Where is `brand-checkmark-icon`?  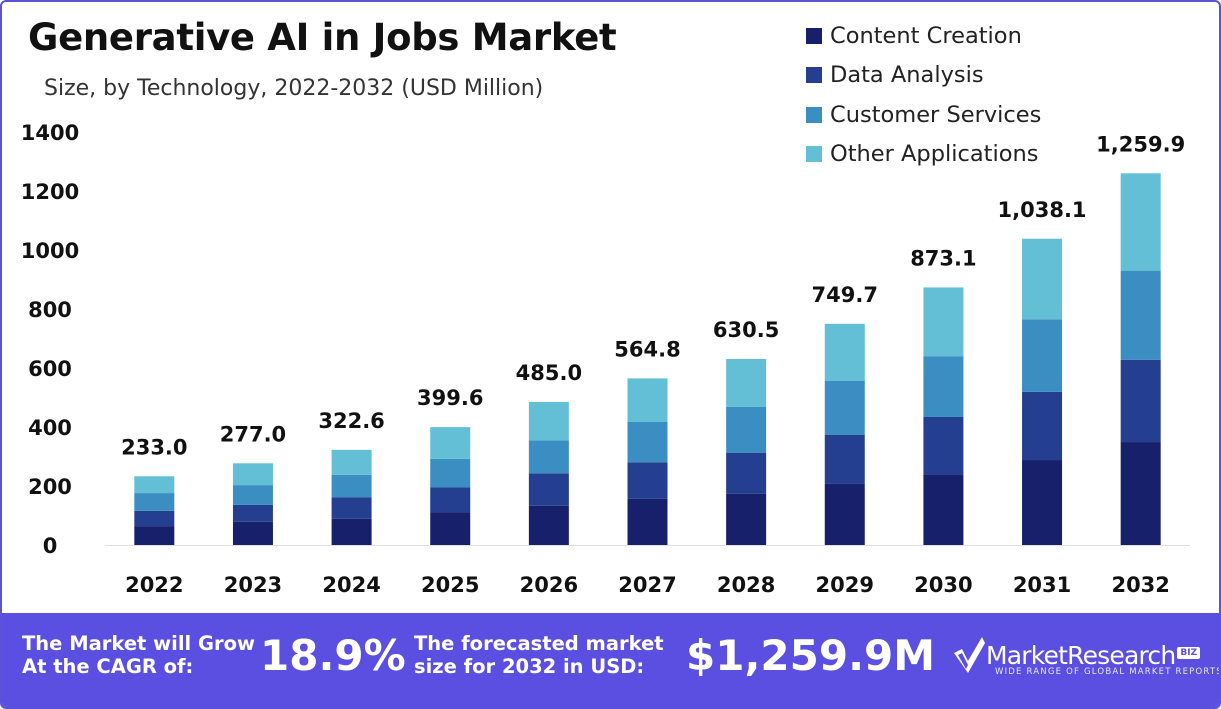 brand-checkmark-icon is located at coordinates (969, 655).